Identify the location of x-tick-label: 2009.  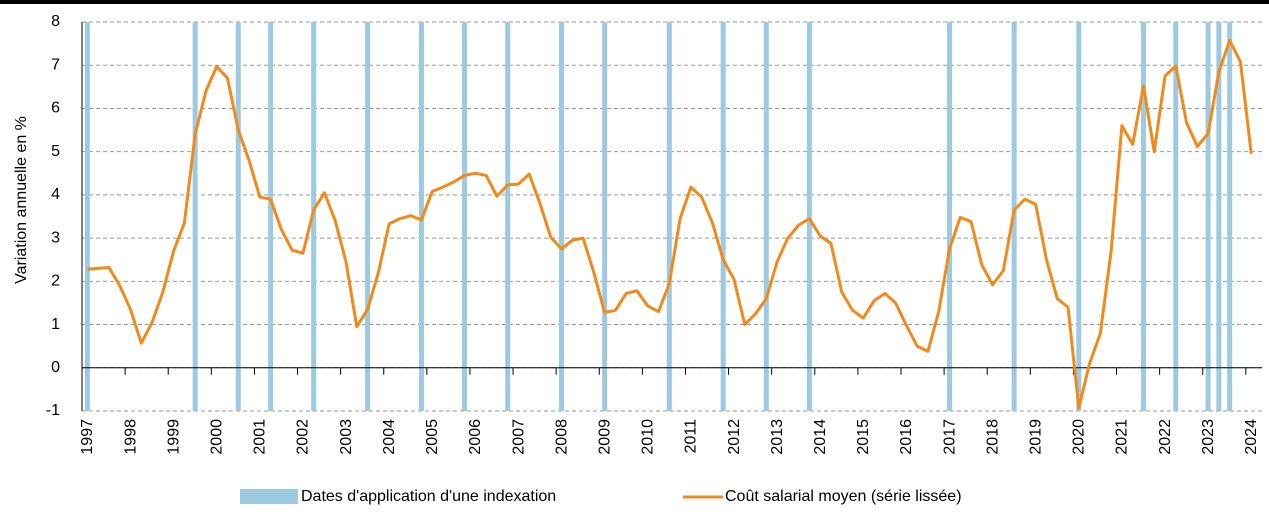
(604, 437).